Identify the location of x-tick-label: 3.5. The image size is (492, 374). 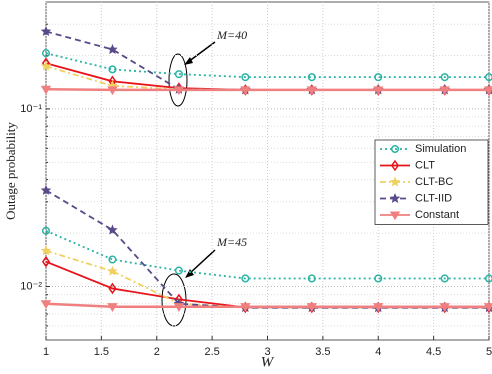
(322, 352).